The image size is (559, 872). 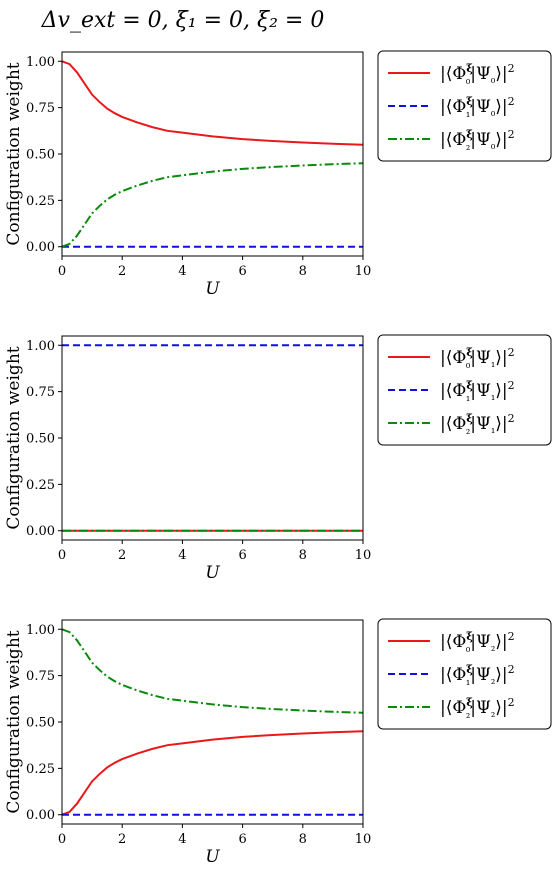 I want to click on legend-label: |⟨Φξ ₁|Ψ₀⟩|2, so click(x=477, y=107).